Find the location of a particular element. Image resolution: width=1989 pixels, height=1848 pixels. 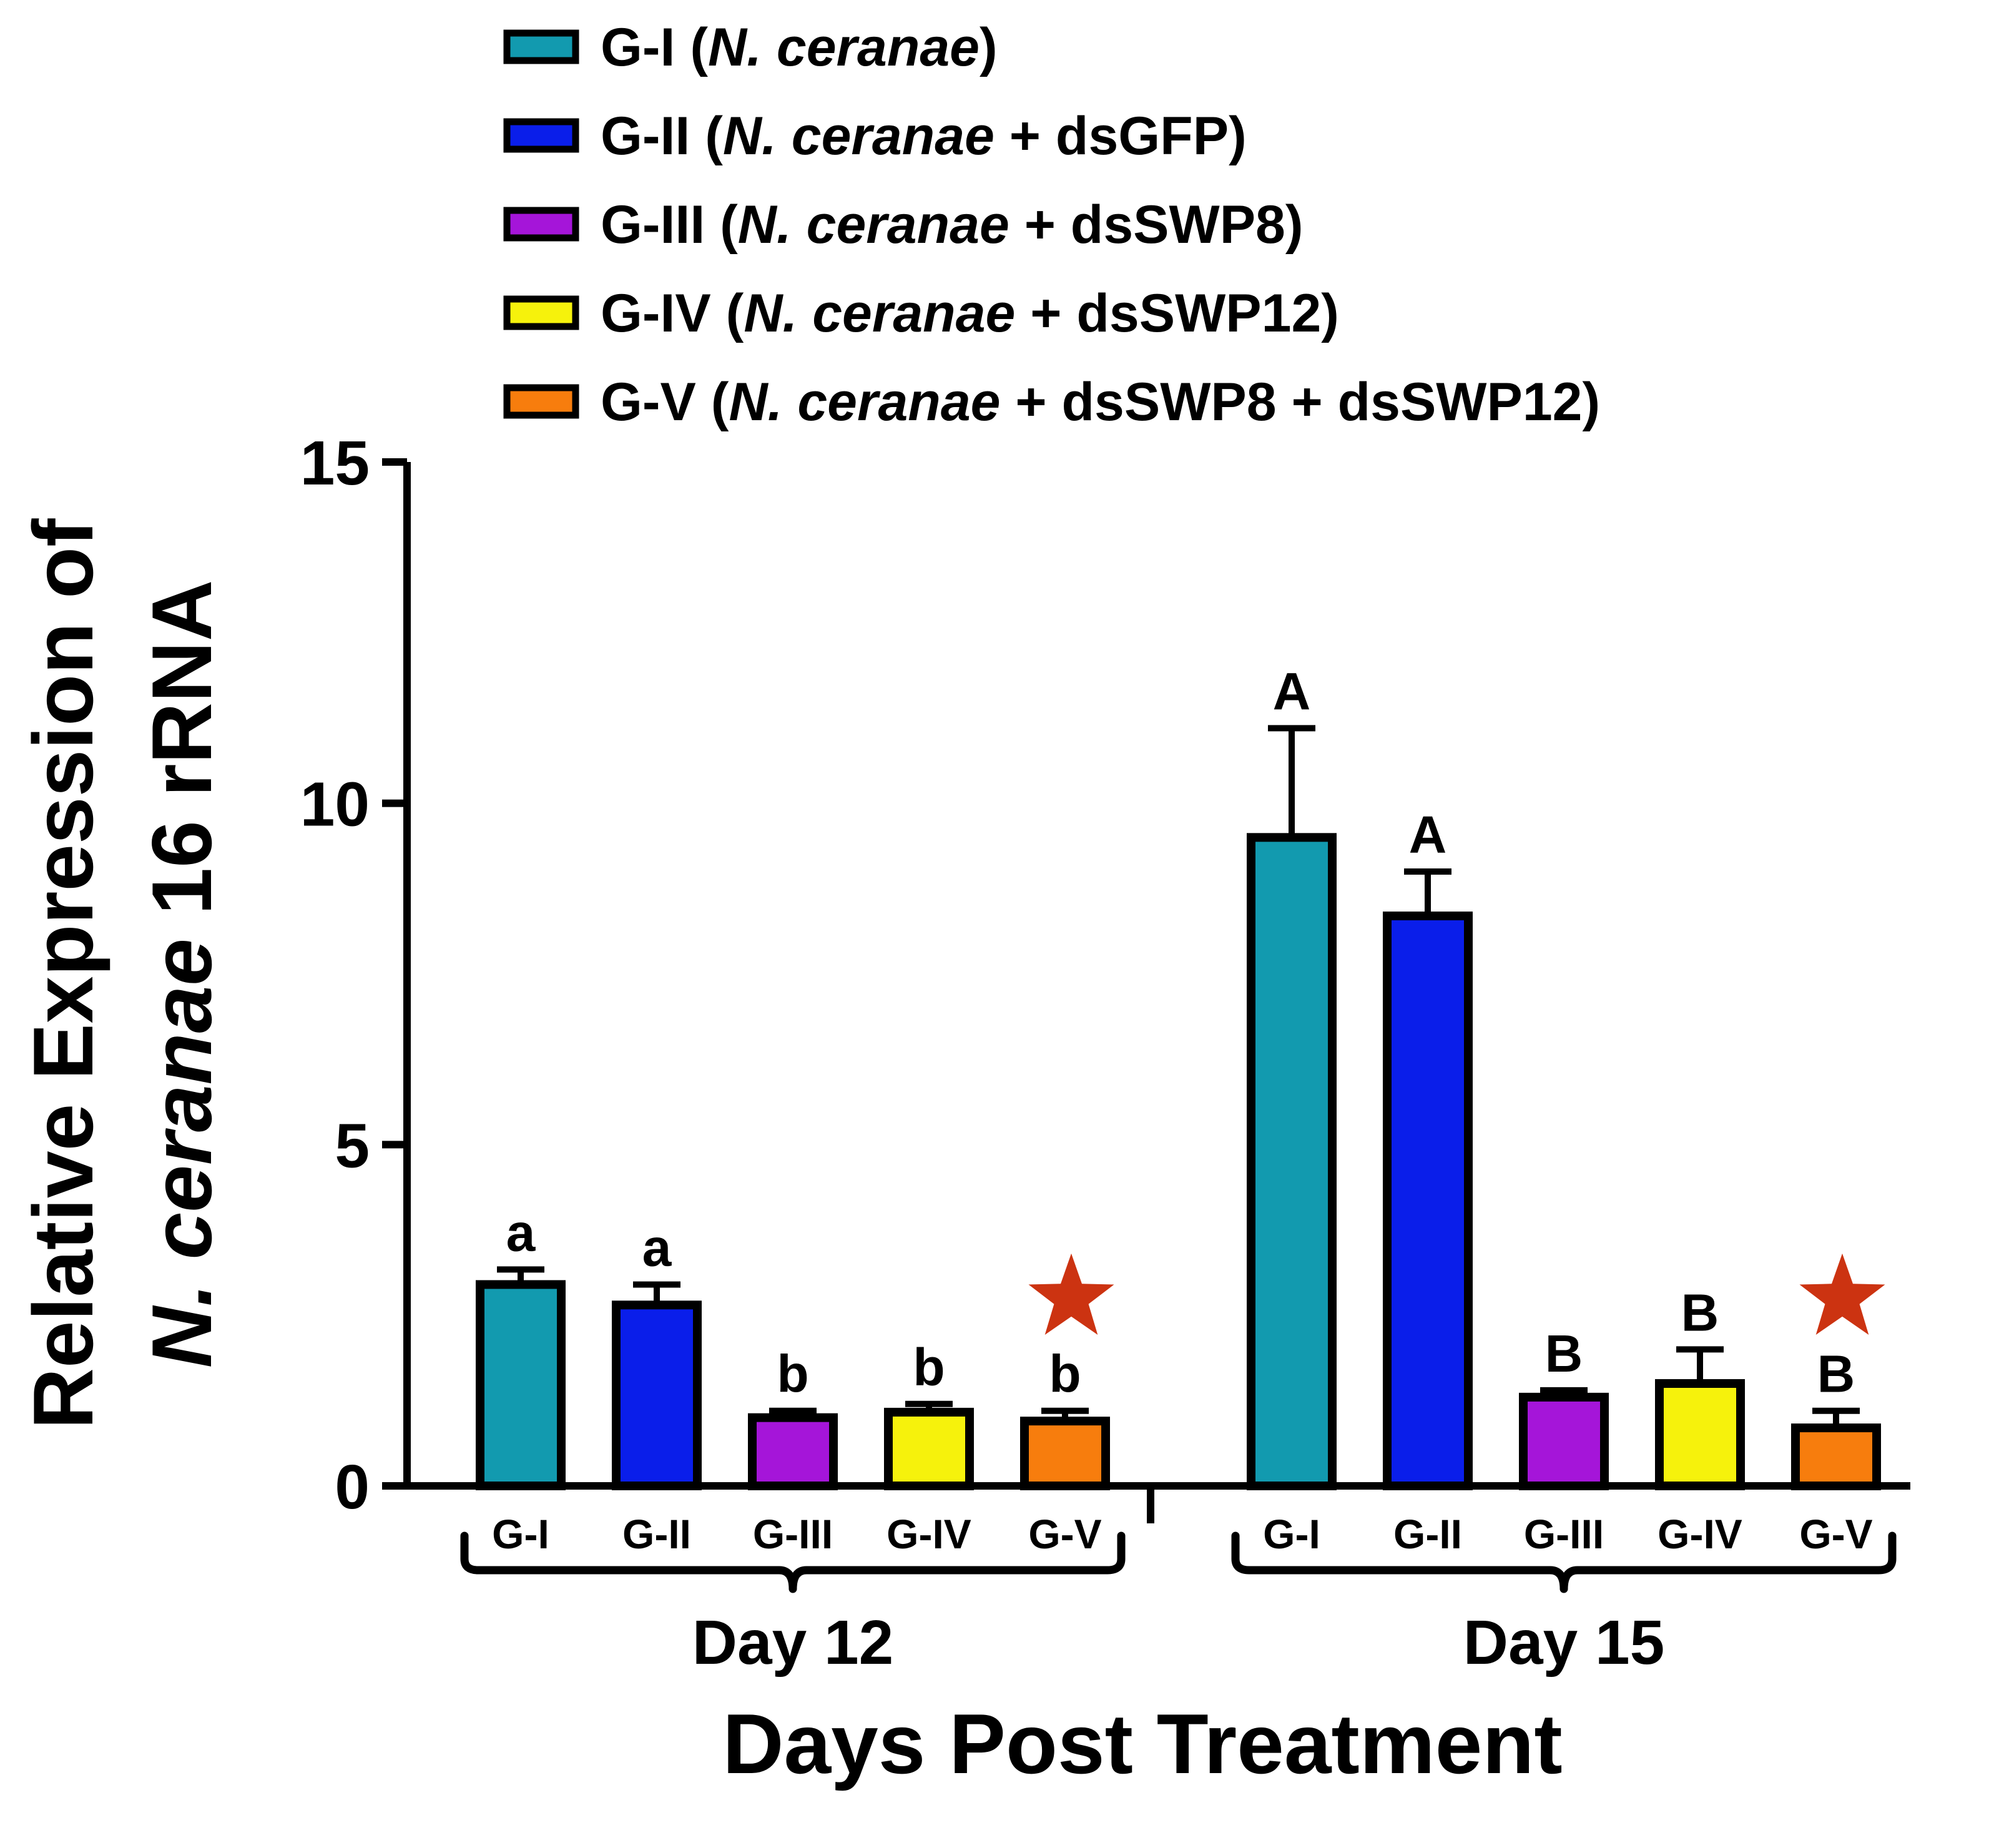

day12-g-iv-bar is located at coordinates (929, 1448).